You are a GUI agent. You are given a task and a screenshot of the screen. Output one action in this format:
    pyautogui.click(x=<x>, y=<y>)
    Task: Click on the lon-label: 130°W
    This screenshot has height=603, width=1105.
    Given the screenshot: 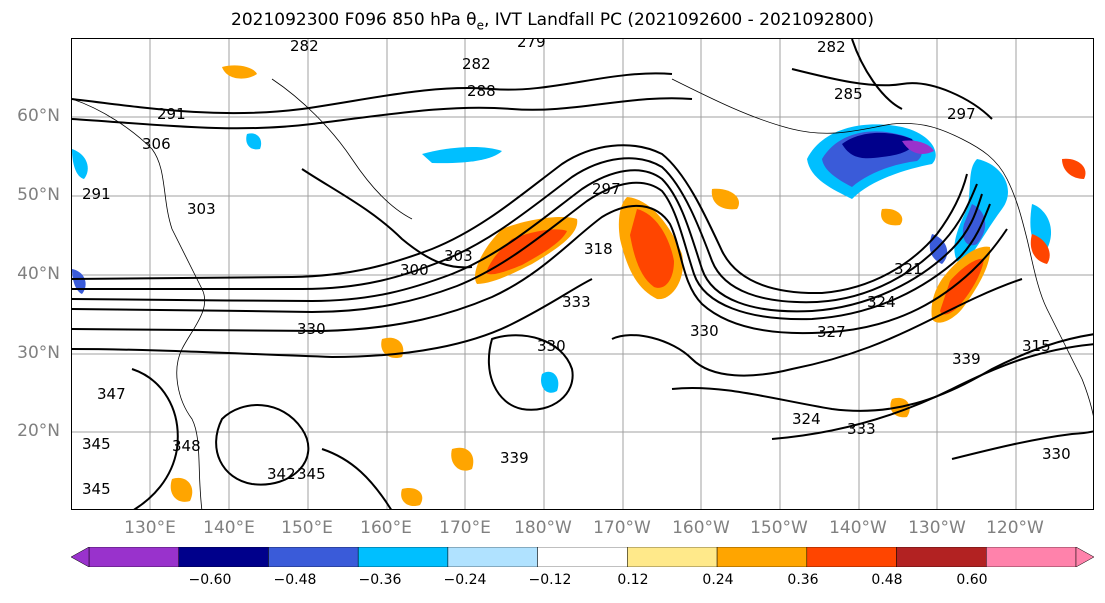 What is the action you would take?
    pyautogui.click(x=937, y=528)
    